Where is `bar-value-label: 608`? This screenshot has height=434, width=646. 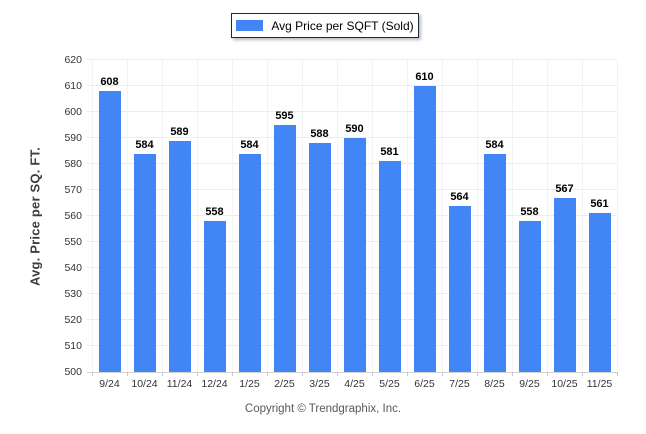 bar-value-label: 608 is located at coordinates (109, 82).